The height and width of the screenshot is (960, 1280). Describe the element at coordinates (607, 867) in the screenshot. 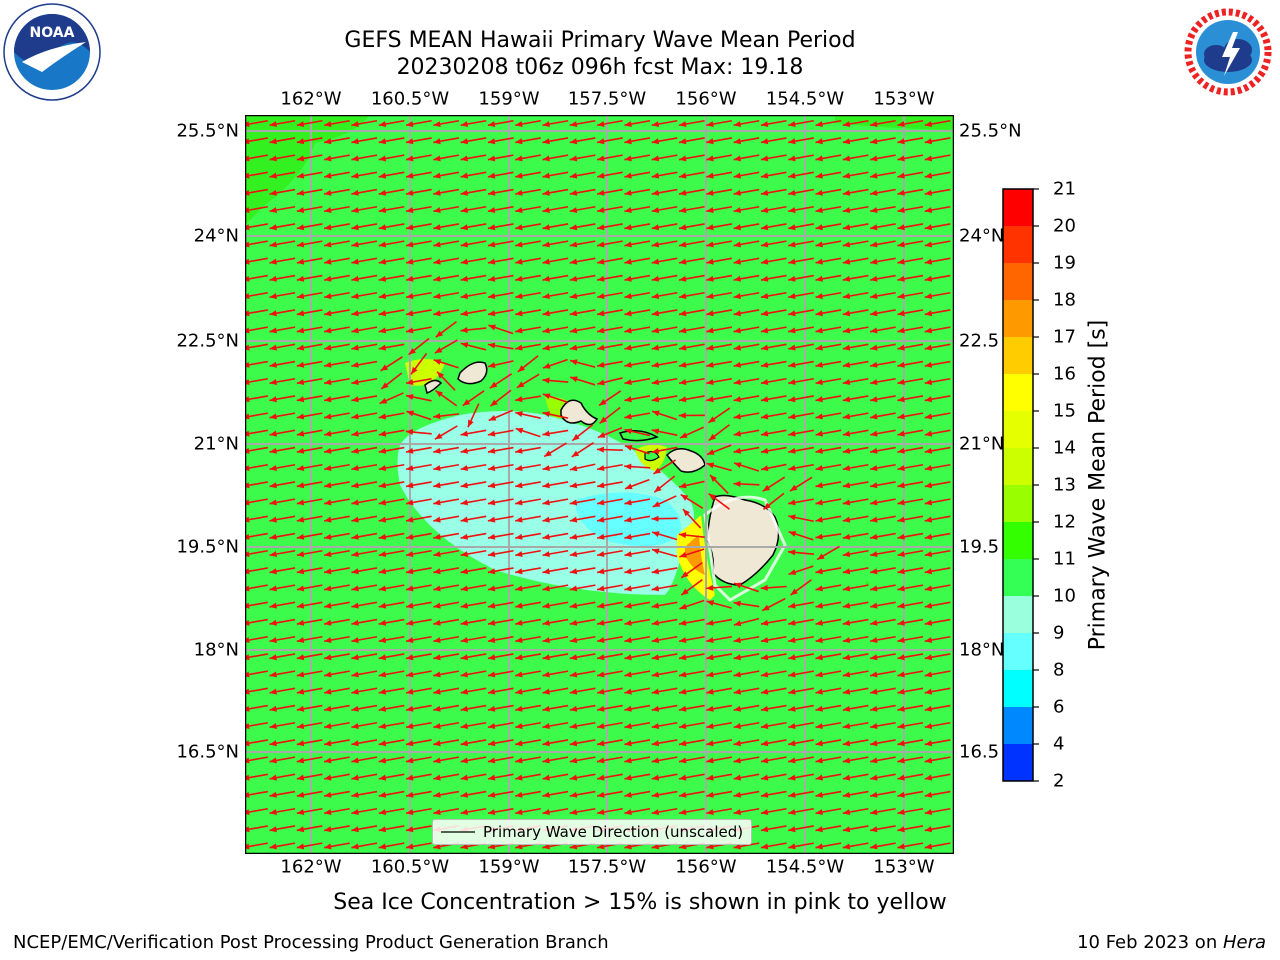

I see `lon-tick-bottom: 157.5°W` at that location.